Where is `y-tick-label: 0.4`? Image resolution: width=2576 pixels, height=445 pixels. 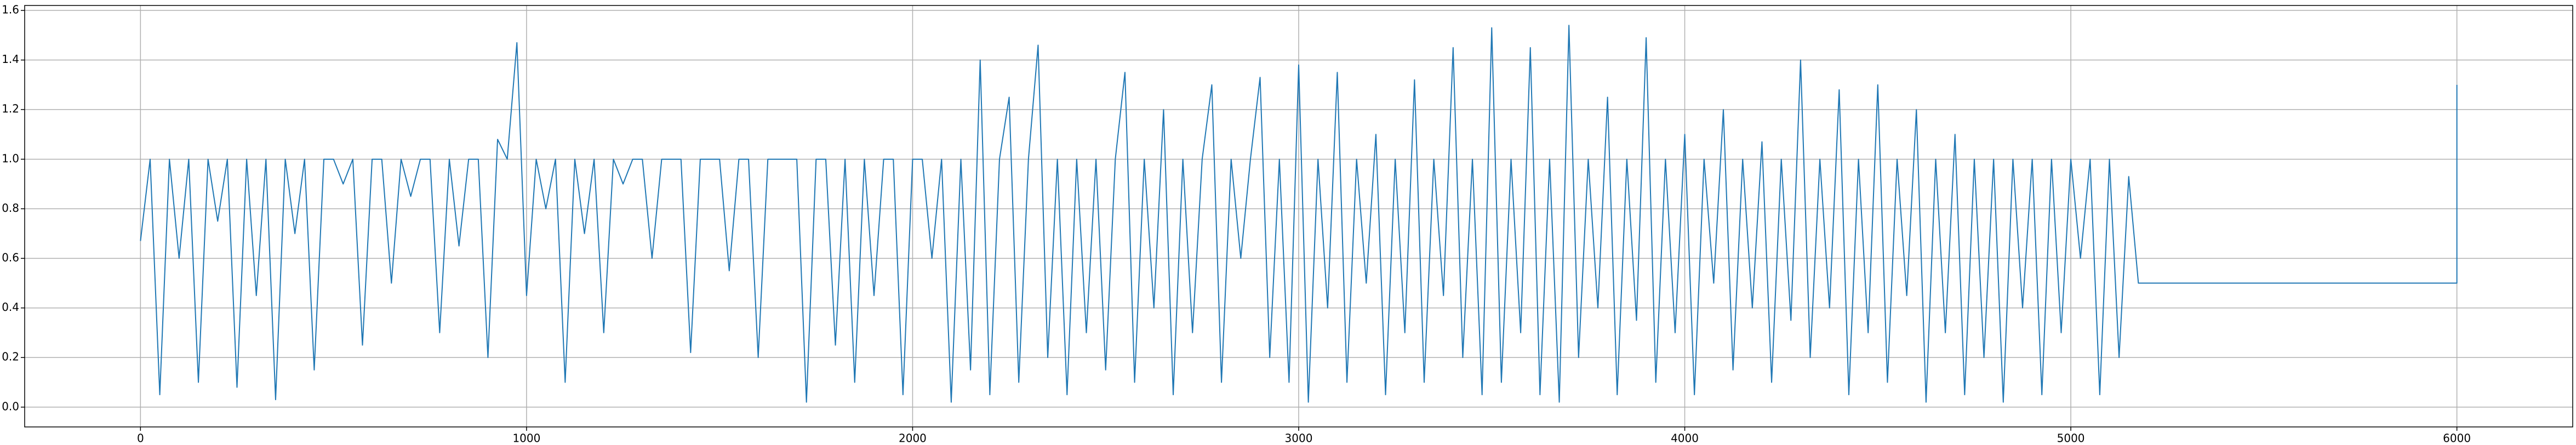 y-tick-label: 0.4 is located at coordinates (10, 307).